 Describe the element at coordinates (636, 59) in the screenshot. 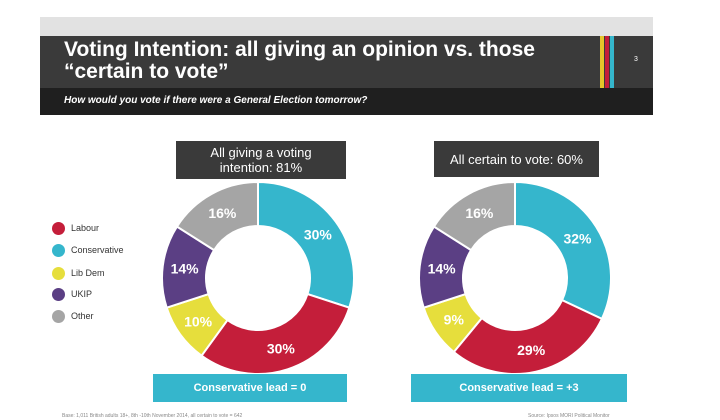

I see `page-number: 3` at that location.